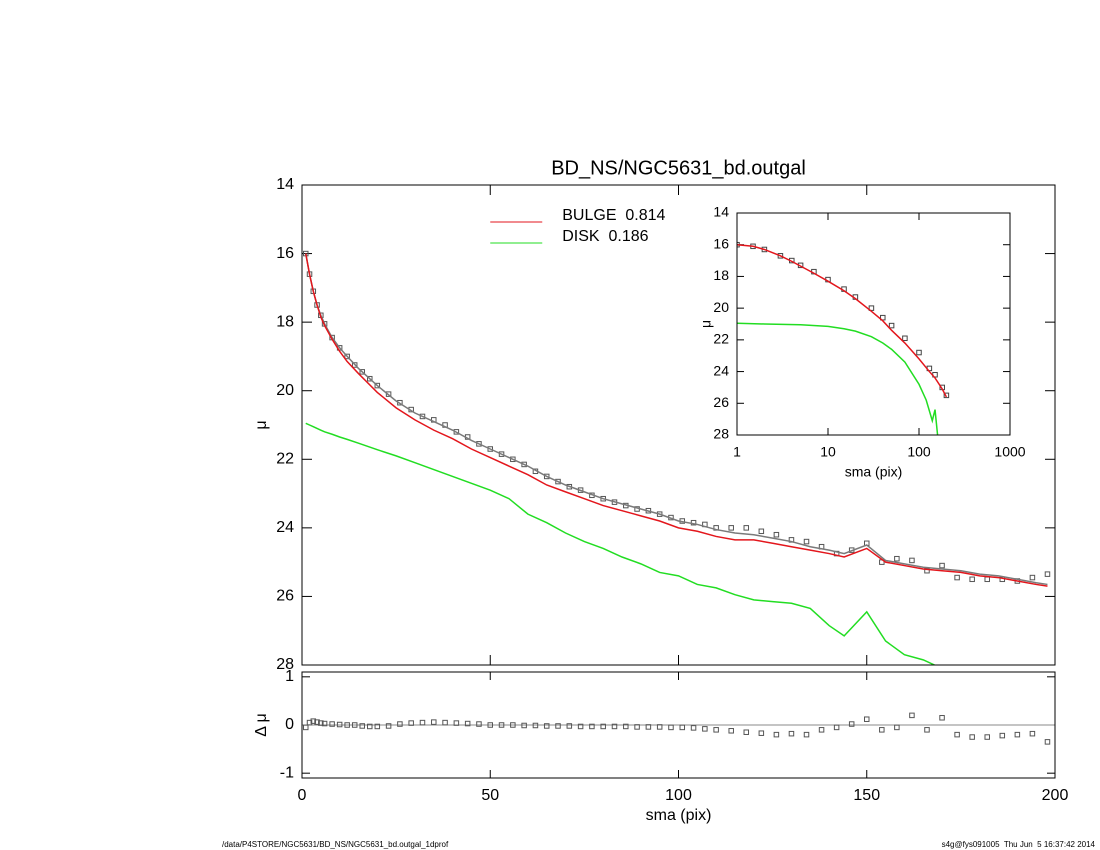  What do you see at coordinates (289, 724) in the screenshot?
I see `y-tick-label: 0` at bounding box center [289, 724].